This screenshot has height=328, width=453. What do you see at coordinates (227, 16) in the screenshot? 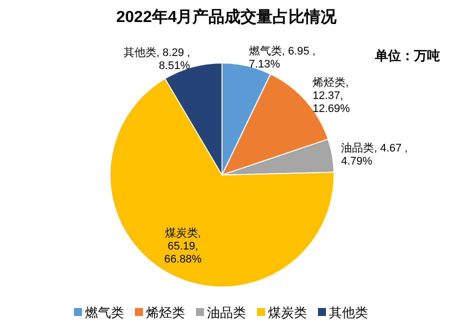
I see `chart-title: 2022年4月产品成交量占比情况` at bounding box center [227, 16].